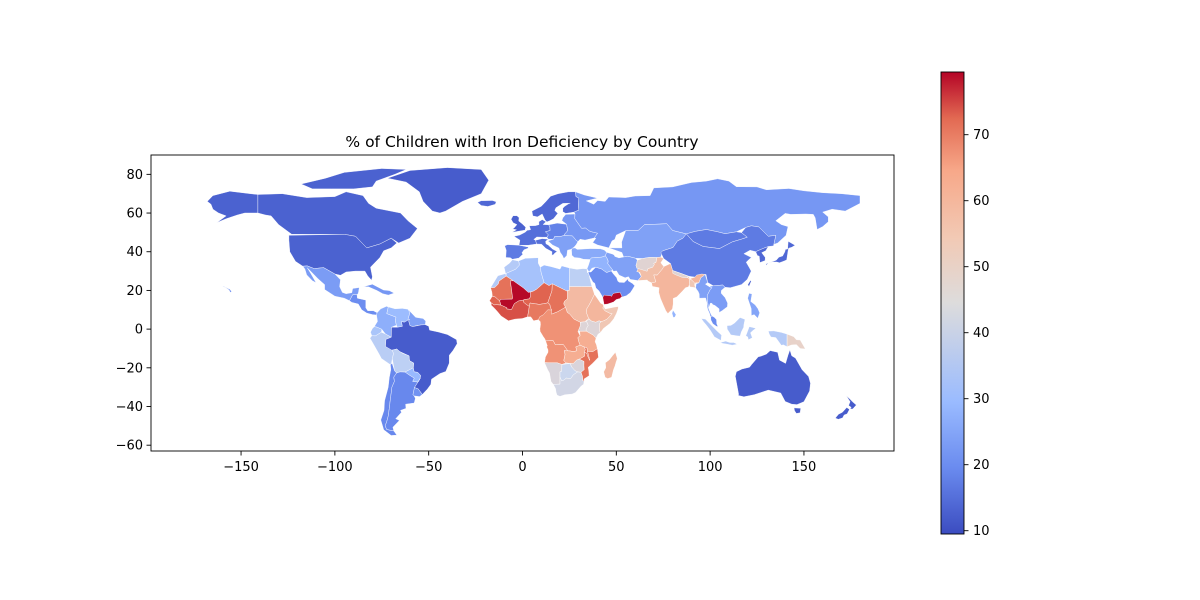 The image size is (1200, 600). Describe the element at coordinates (718, 256) in the screenshot. I see `country-china` at that location.